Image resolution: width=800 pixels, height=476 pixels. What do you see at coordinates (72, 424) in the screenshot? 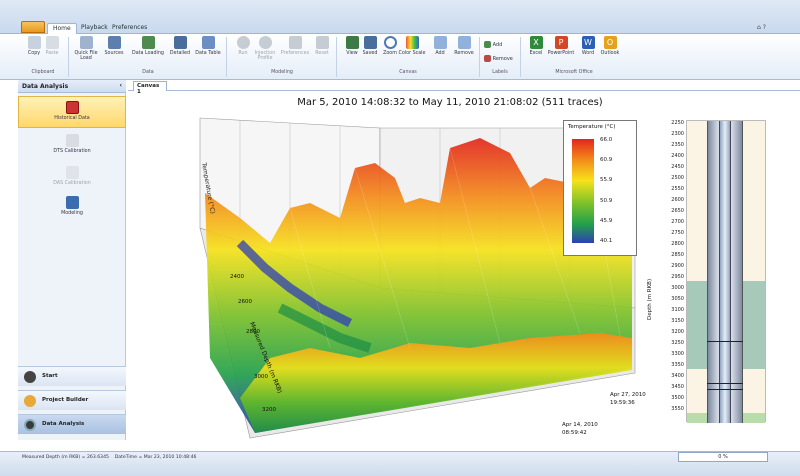
I see `nav-data-analysis: Data Analysis` at bounding box center [72, 424].